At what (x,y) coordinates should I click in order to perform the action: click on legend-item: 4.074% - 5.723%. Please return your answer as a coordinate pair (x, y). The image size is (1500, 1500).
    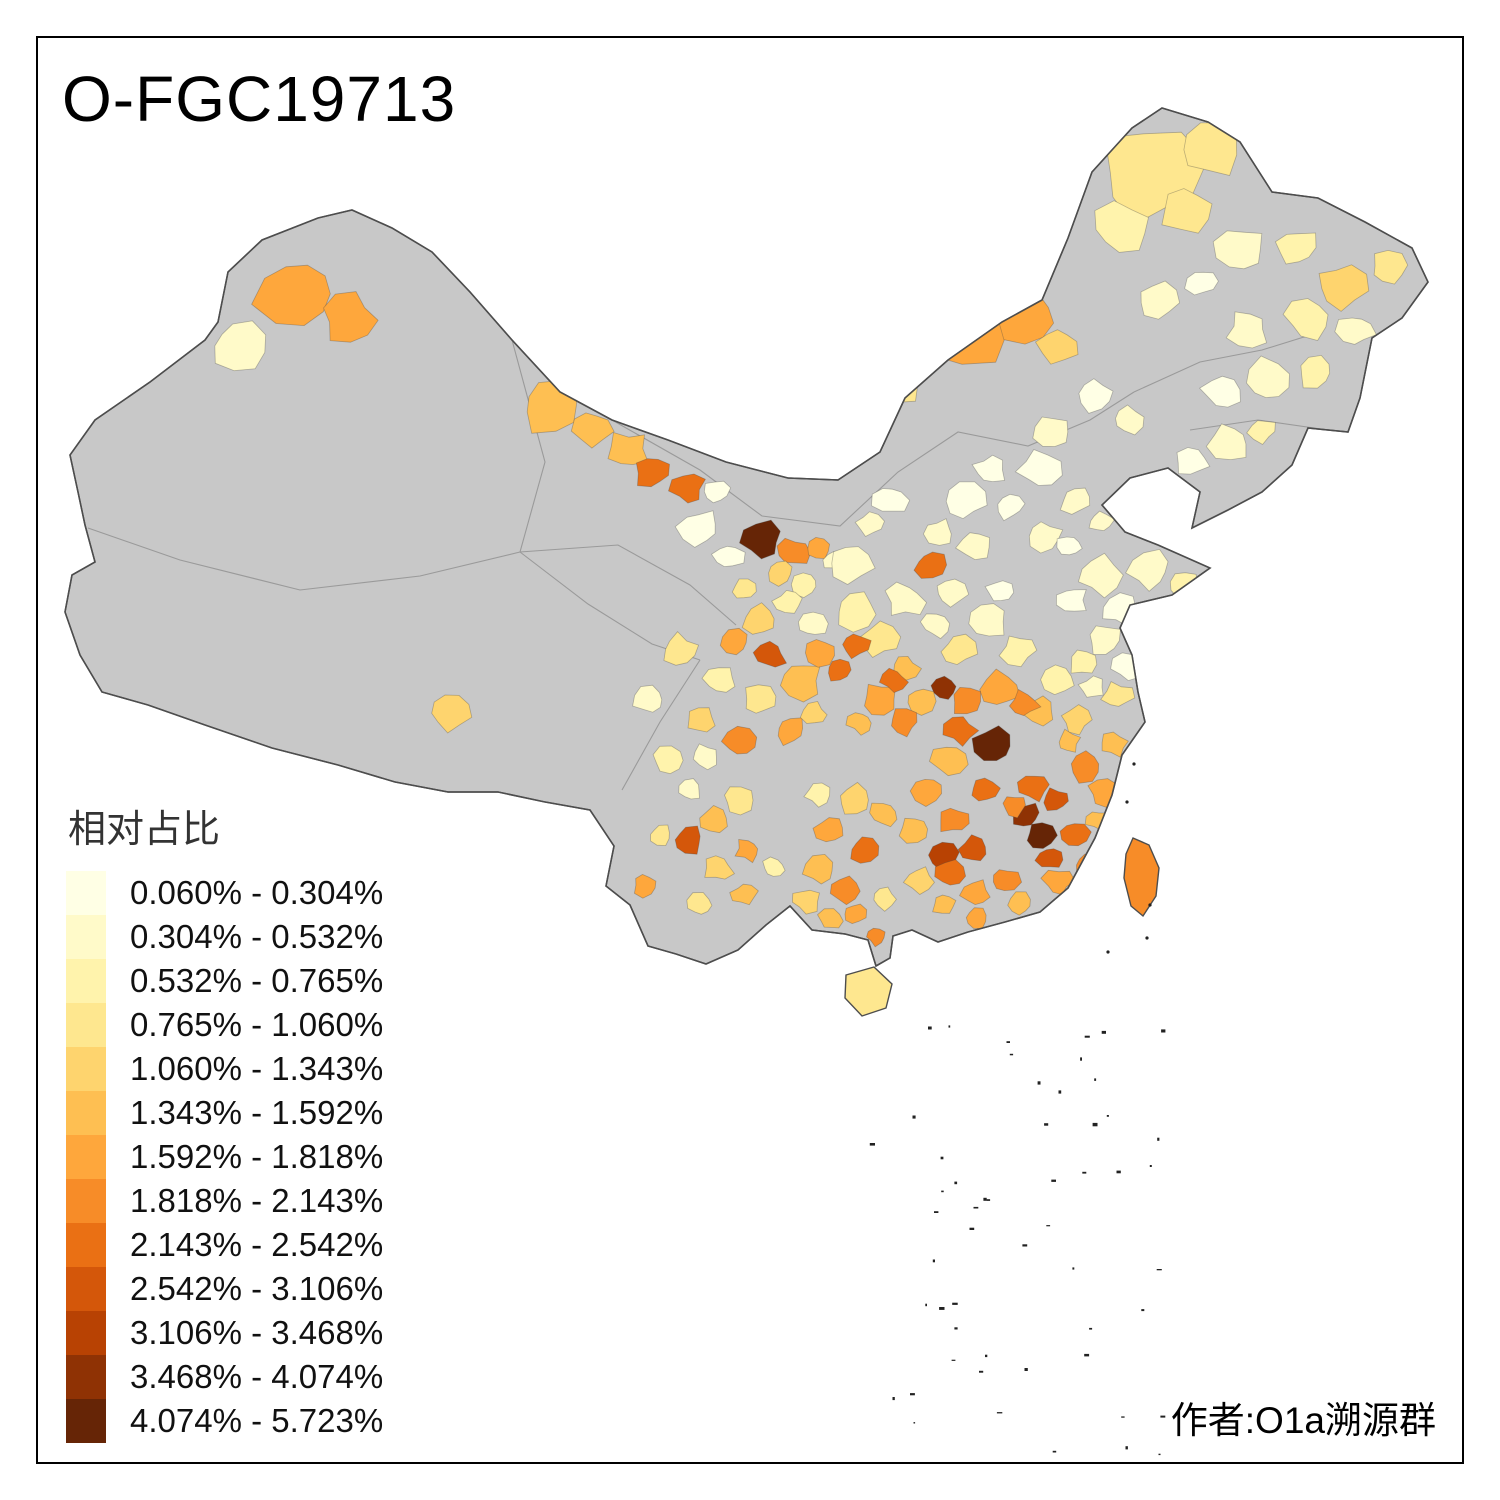
    Looking at the image, I should click on (224, 1421).